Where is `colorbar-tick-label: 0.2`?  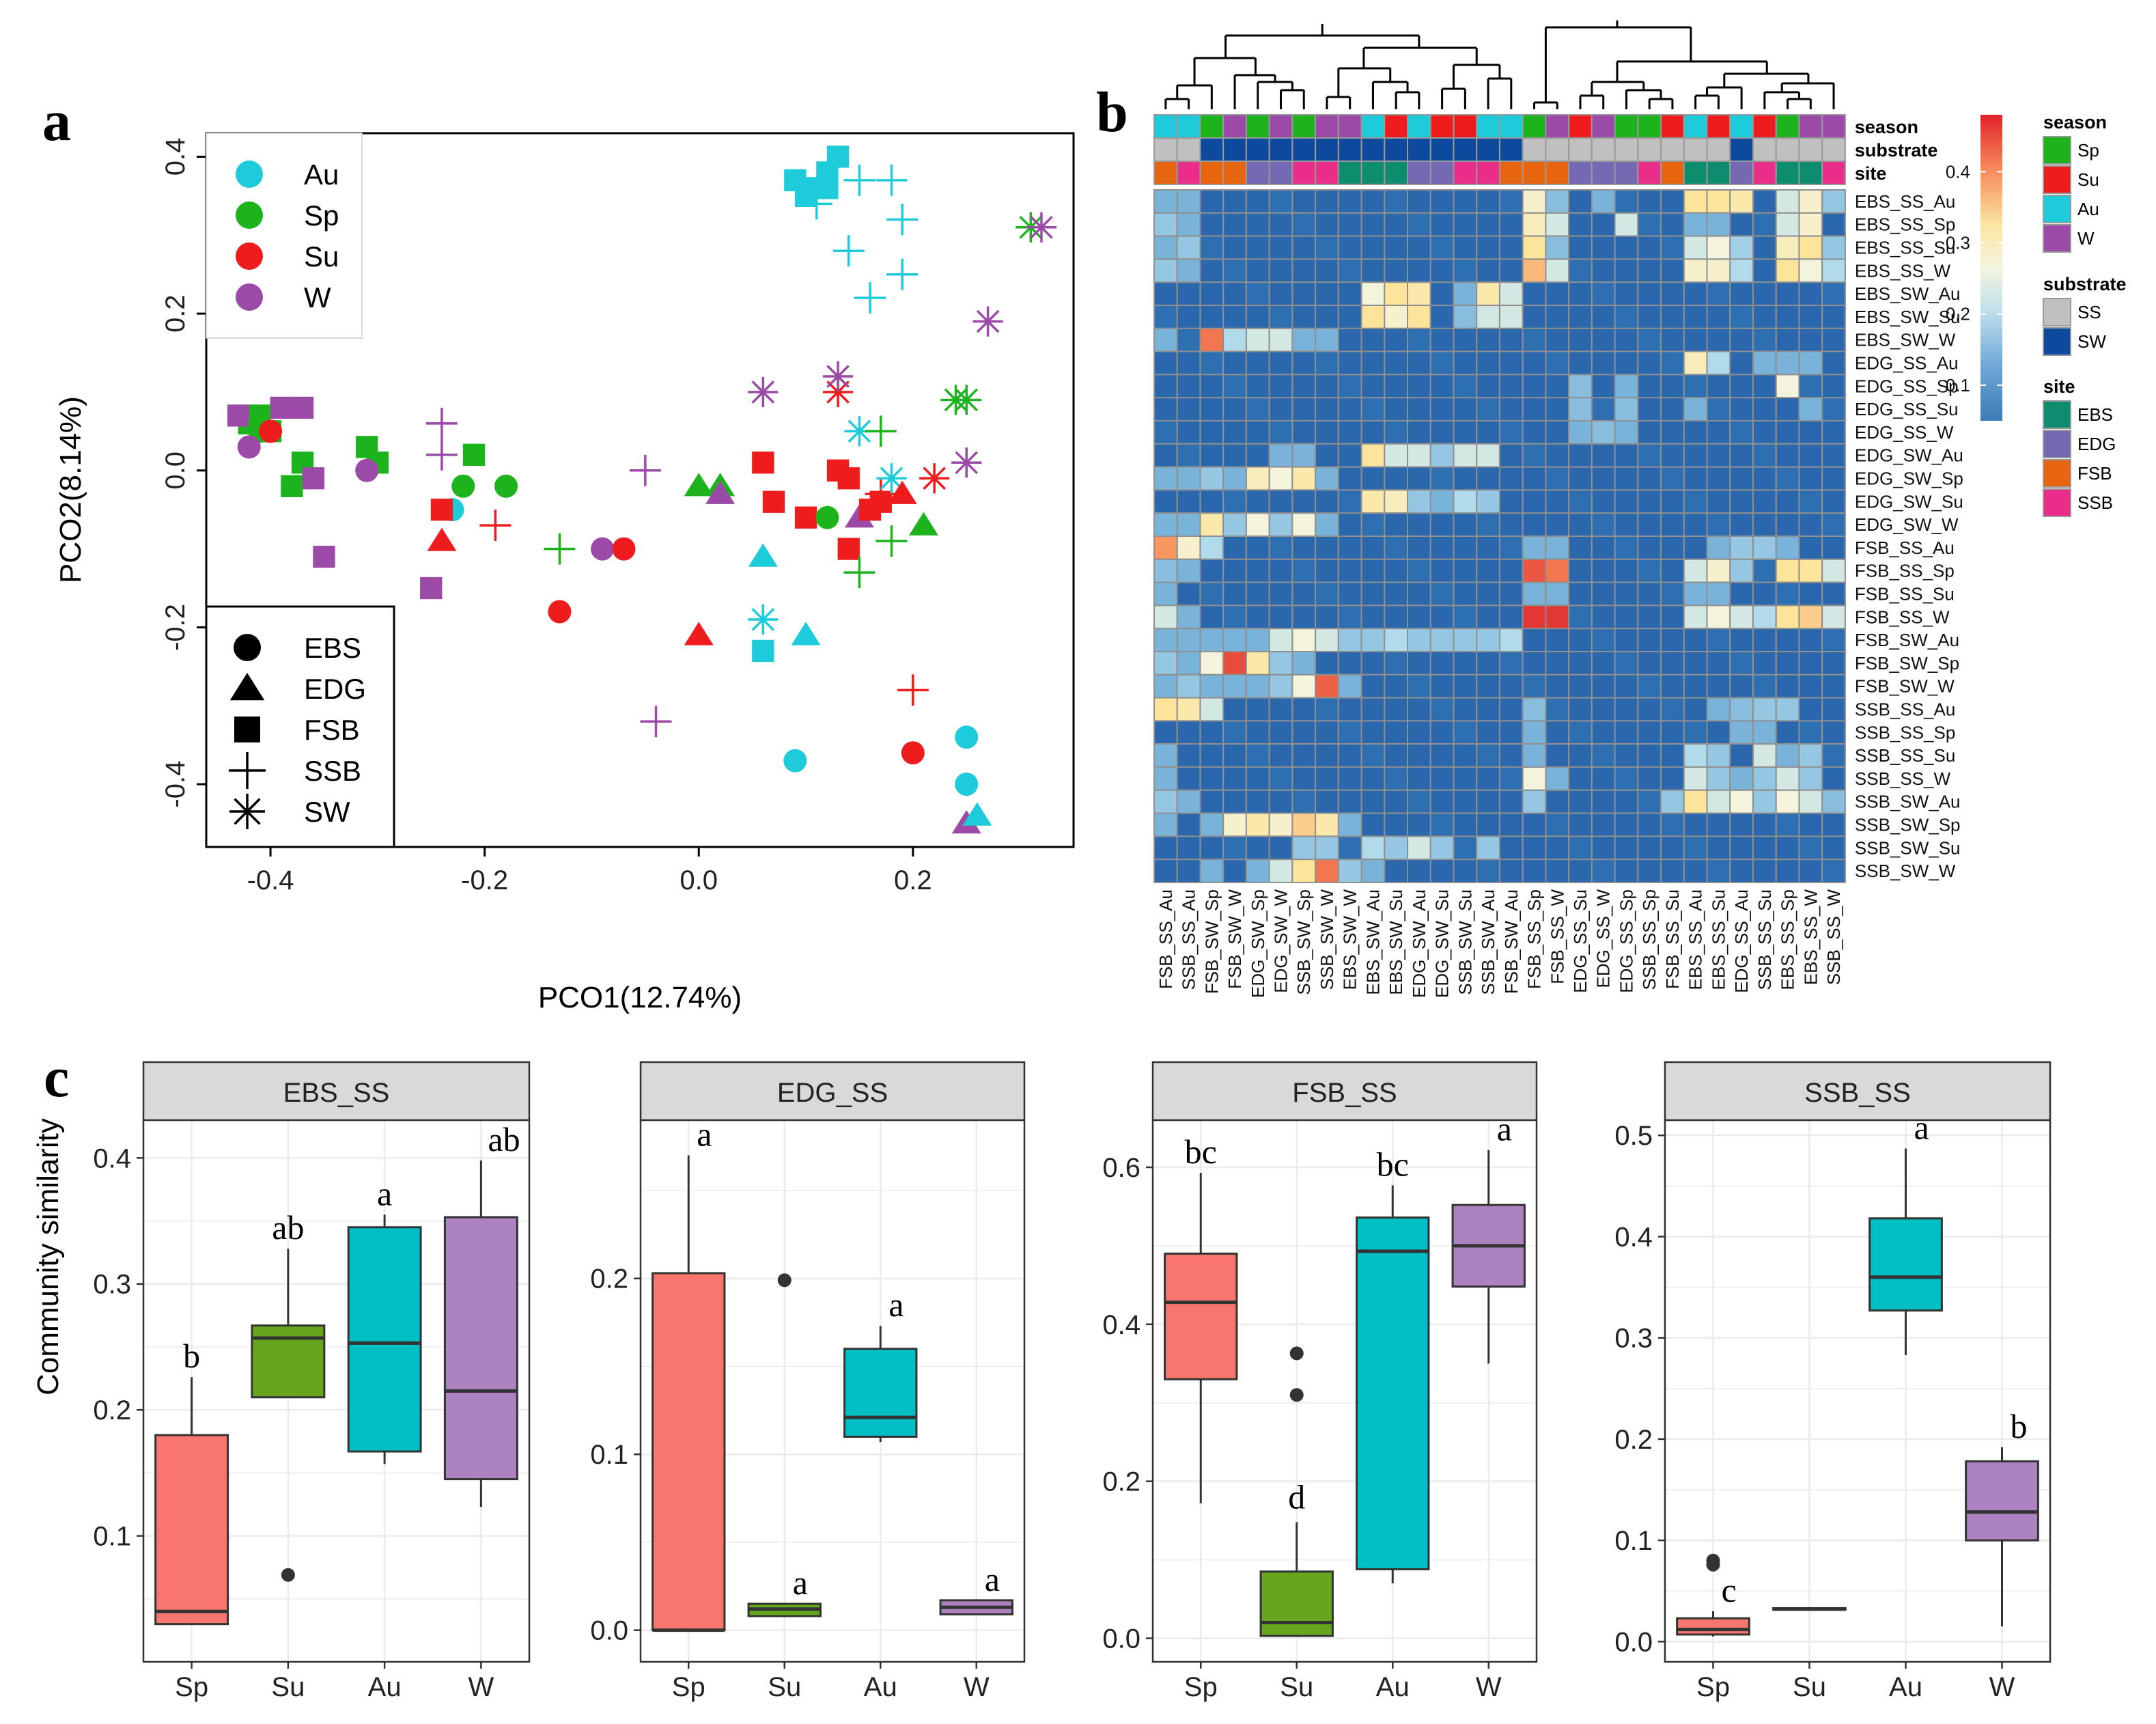
colorbar-tick-label: 0.2 is located at coordinates (1958, 314).